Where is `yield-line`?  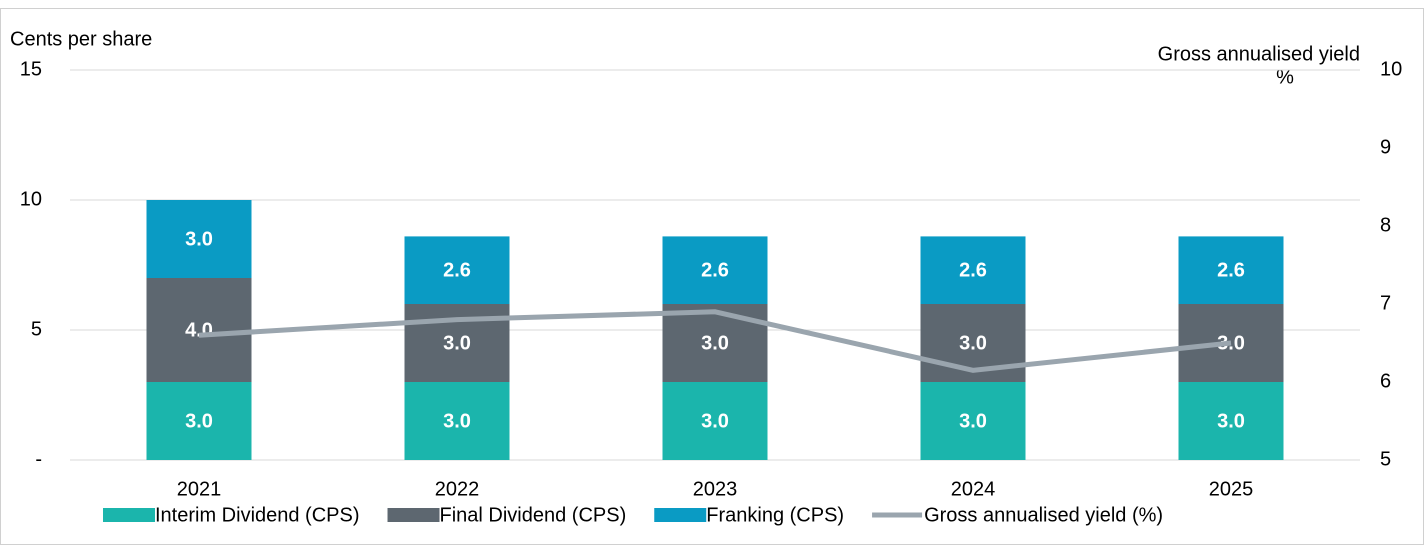 yield-line is located at coordinates (715, 341).